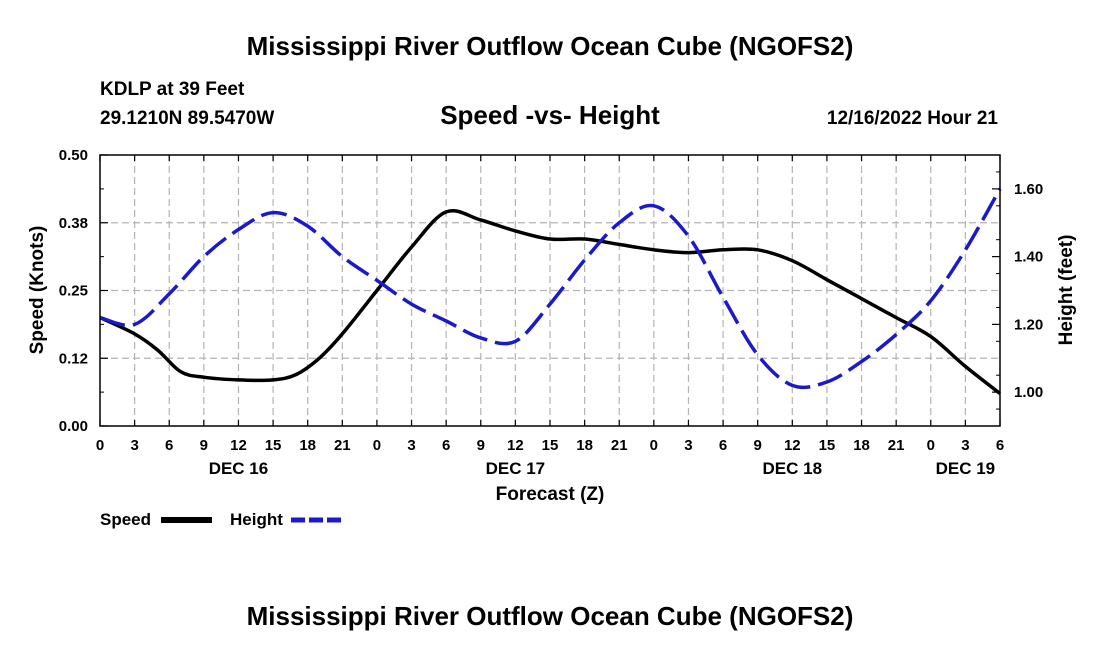  What do you see at coordinates (1028, 324) in the screenshot?
I see `y-right-tick-label: 1.20` at bounding box center [1028, 324].